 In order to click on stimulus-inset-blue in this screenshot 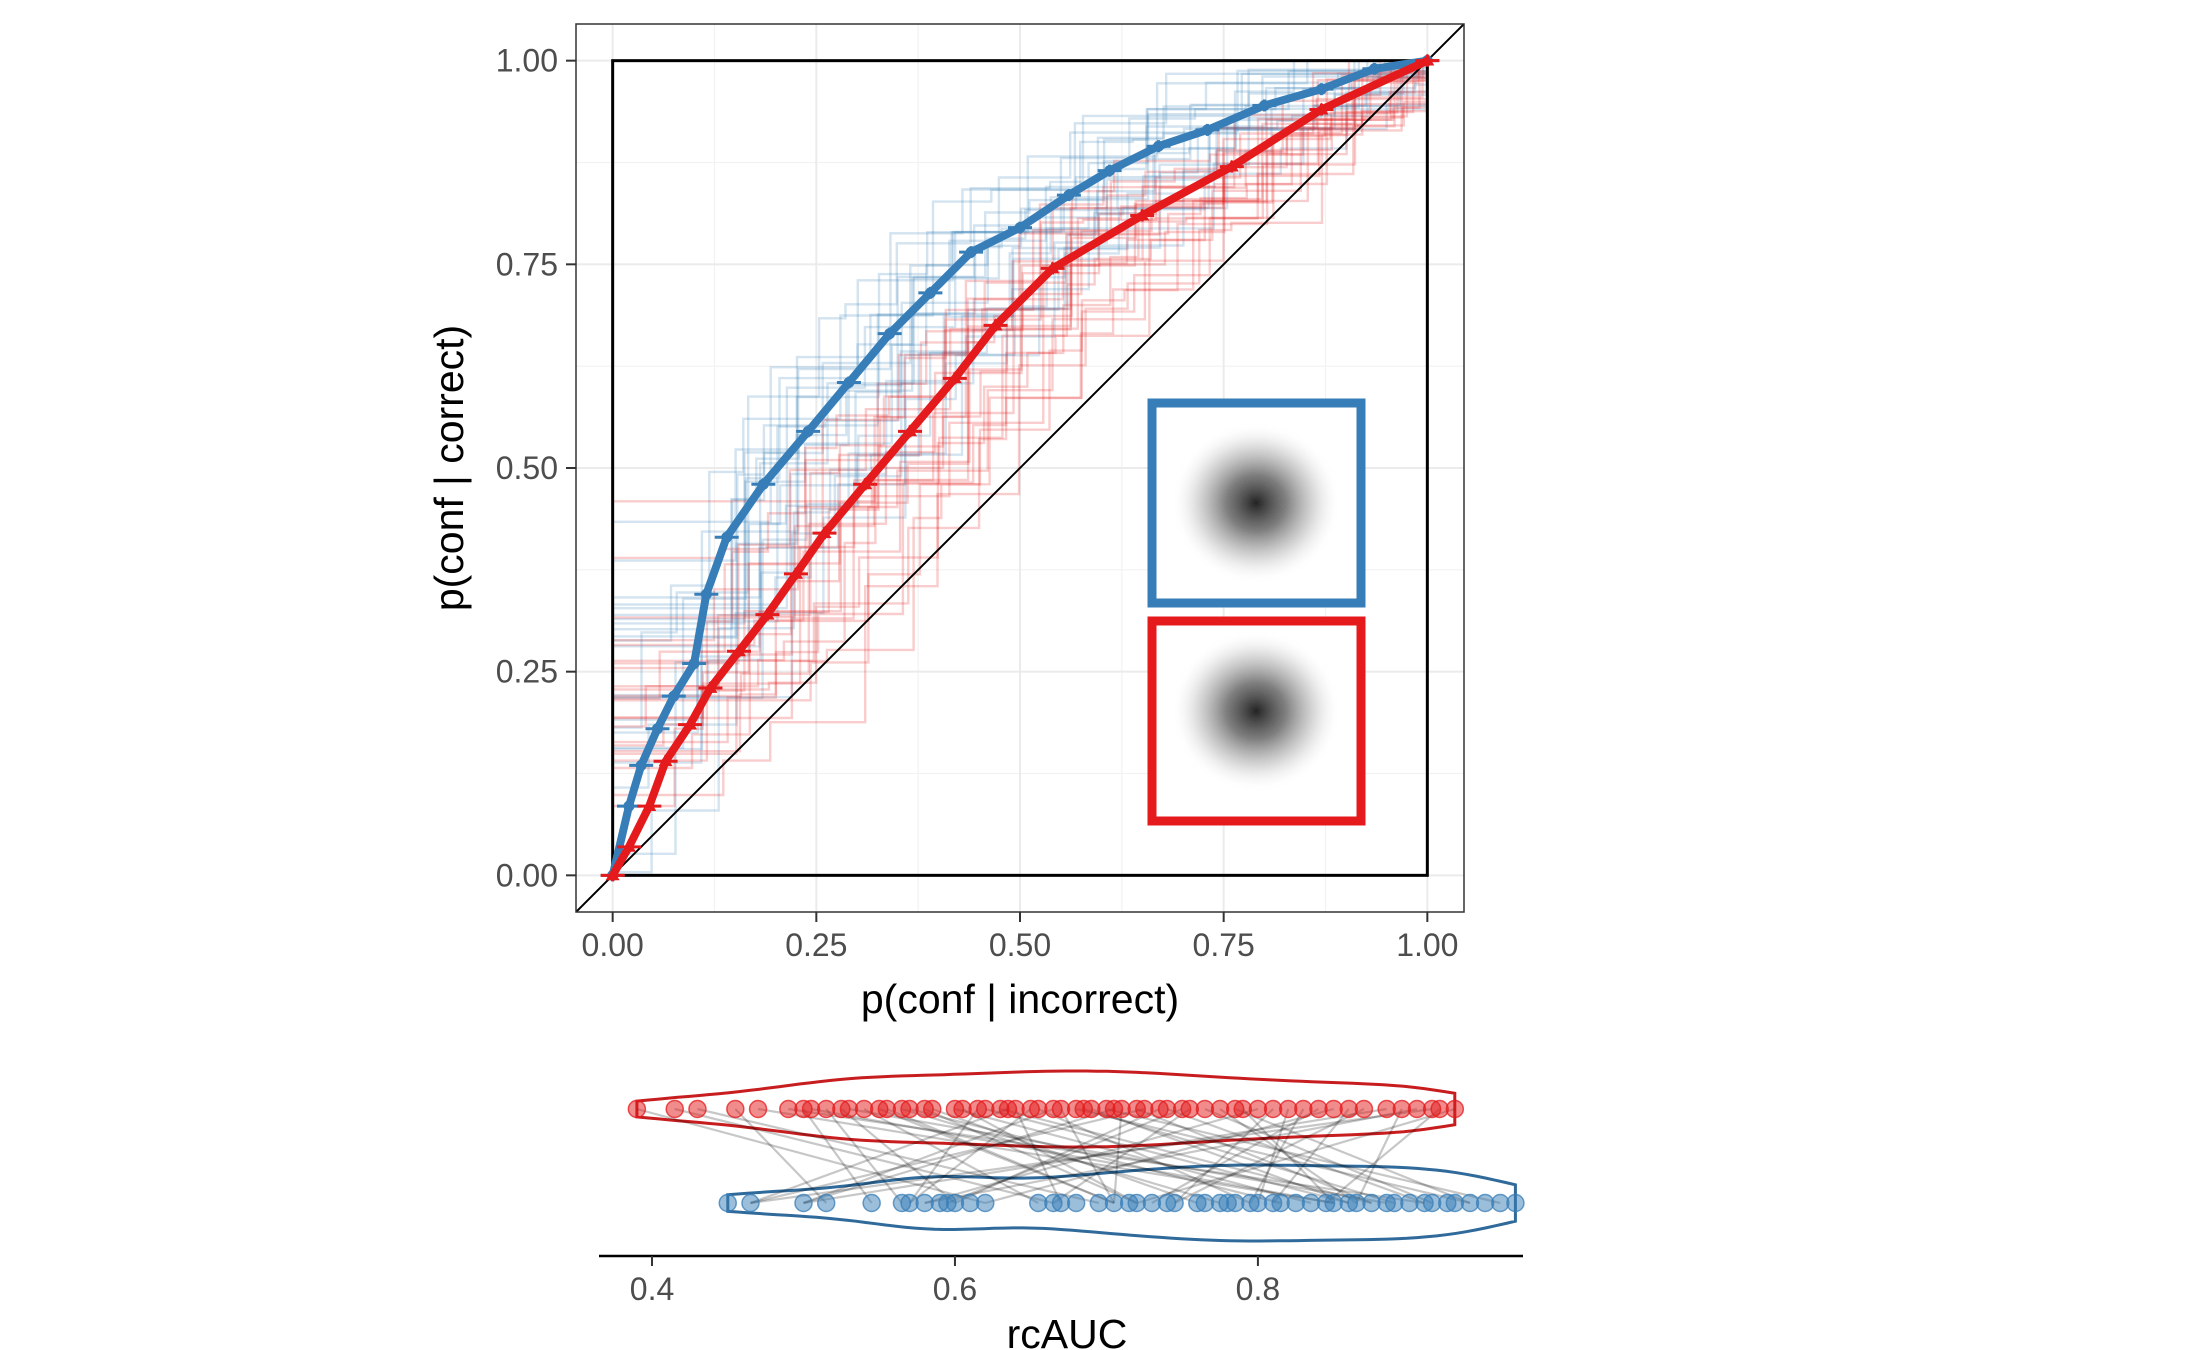, I will do `click(1256, 503)`.